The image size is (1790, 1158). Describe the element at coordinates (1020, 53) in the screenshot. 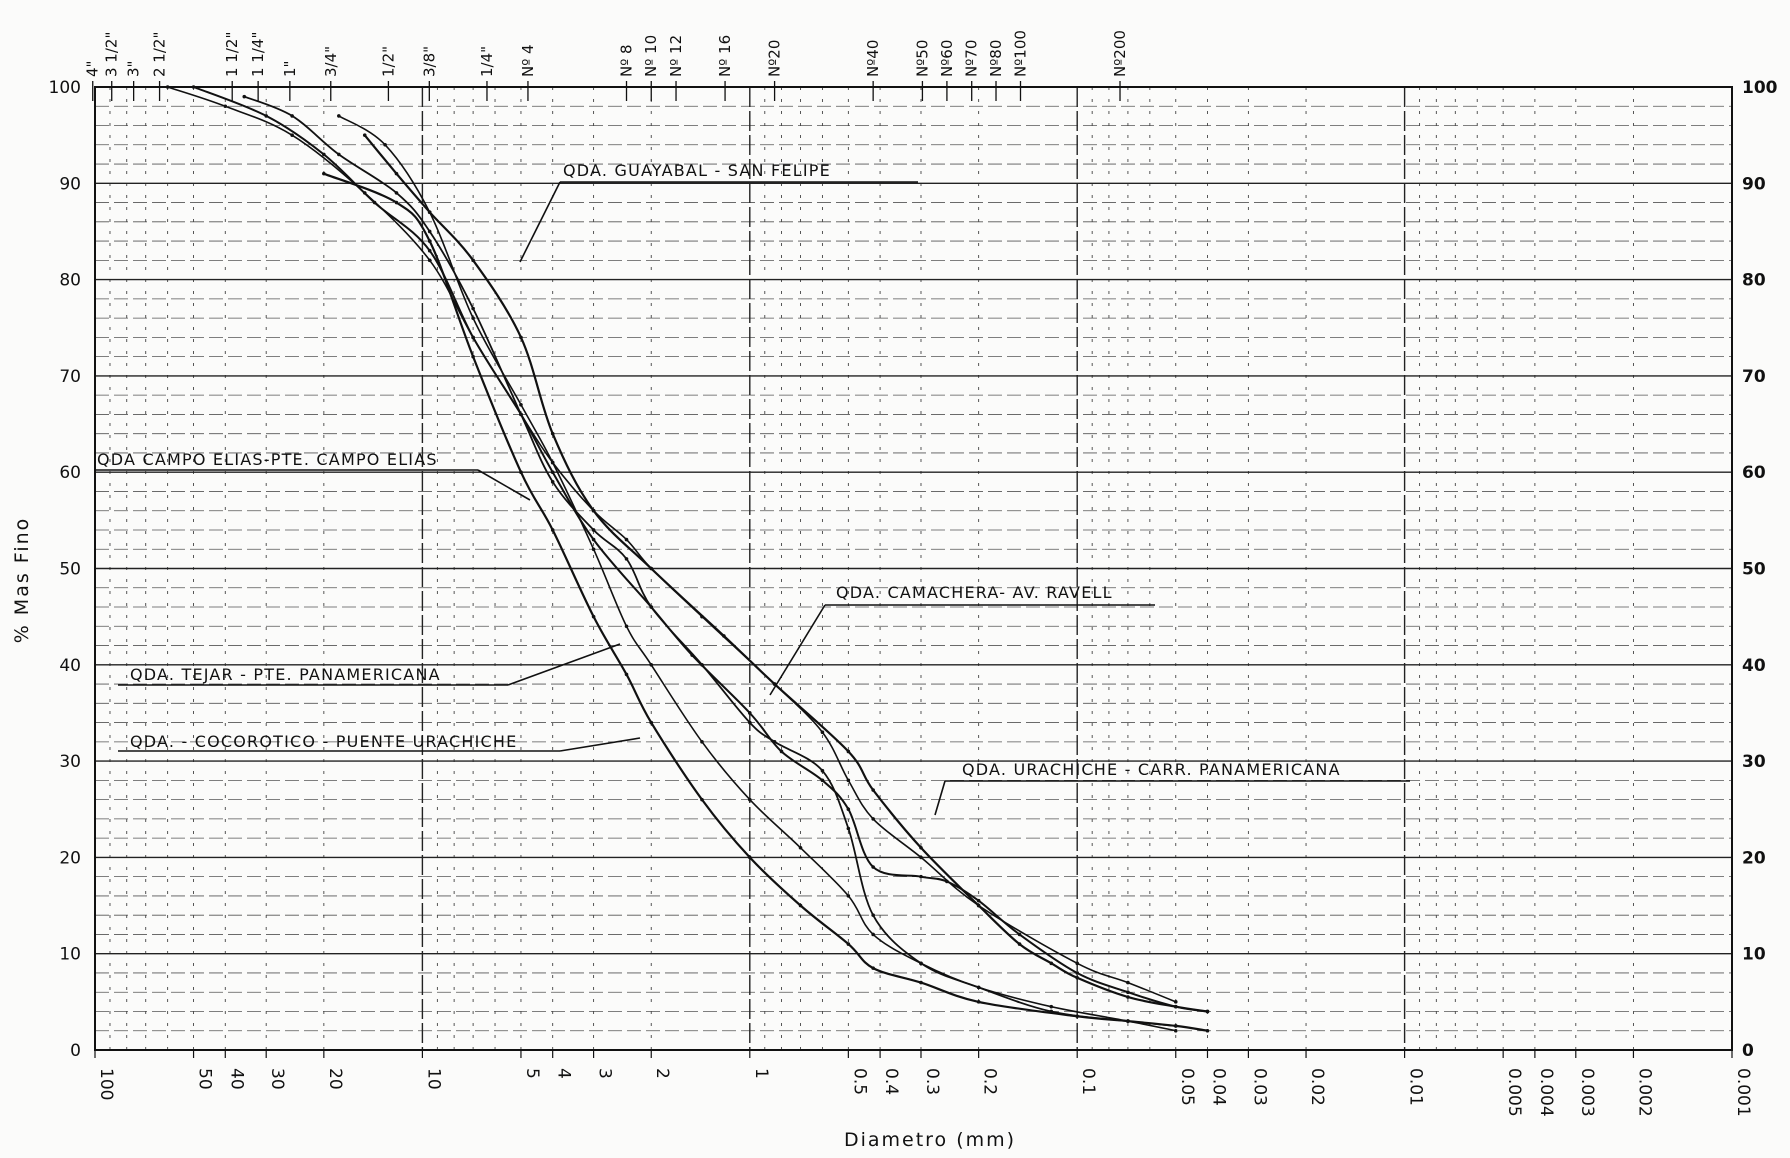

I see `sieve-label: Nº100` at that location.